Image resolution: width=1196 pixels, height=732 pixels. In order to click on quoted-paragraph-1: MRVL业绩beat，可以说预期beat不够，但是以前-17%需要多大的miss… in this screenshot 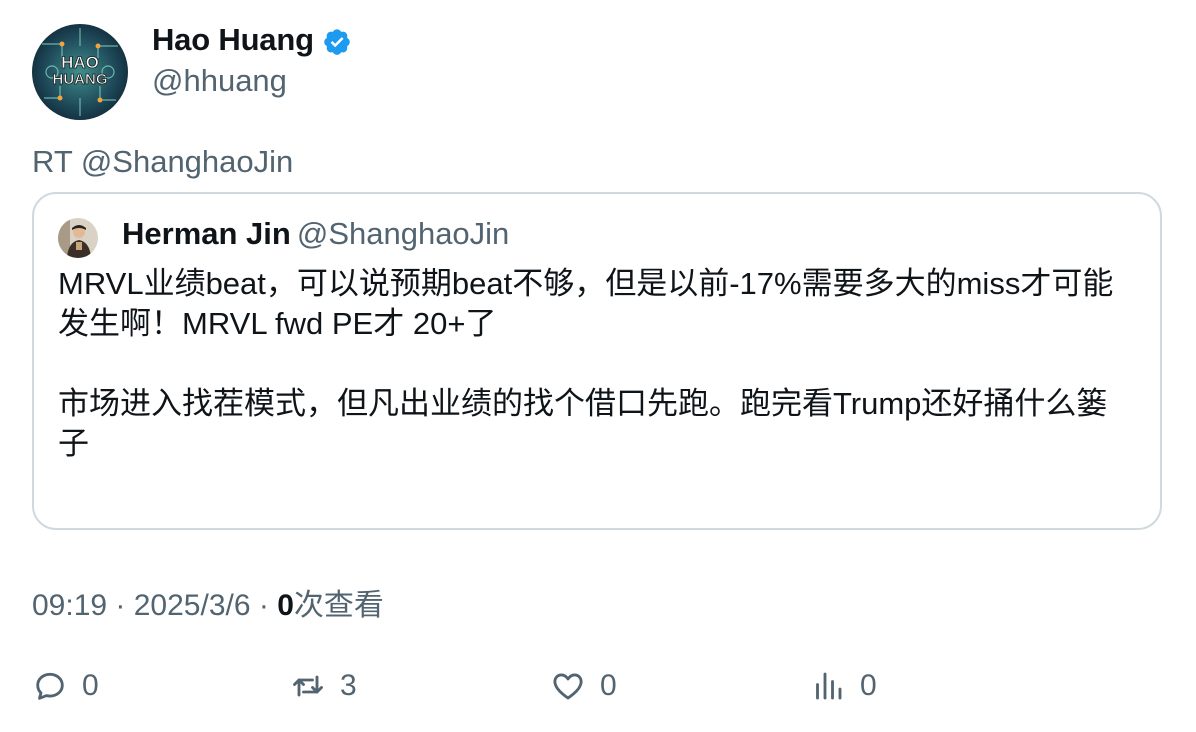, I will do `click(586, 303)`.